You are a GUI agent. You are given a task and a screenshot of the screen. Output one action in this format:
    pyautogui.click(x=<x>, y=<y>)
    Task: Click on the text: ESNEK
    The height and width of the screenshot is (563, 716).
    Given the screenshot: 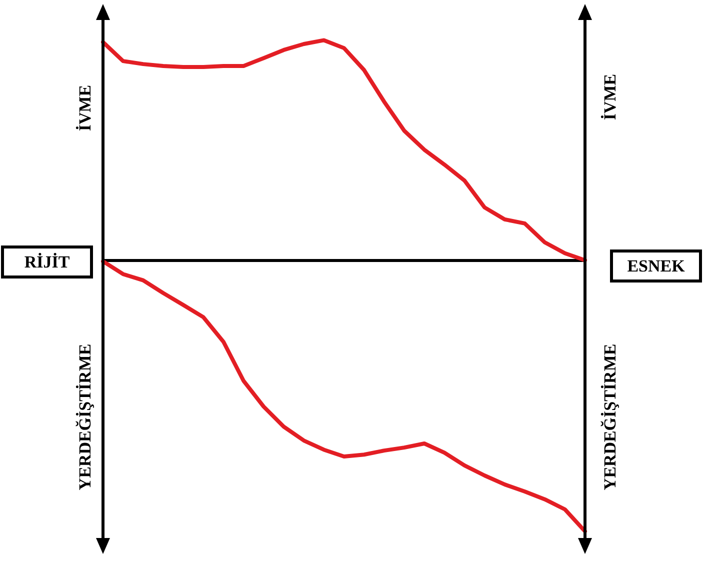 What is the action you would take?
    pyautogui.click(x=656, y=266)
    